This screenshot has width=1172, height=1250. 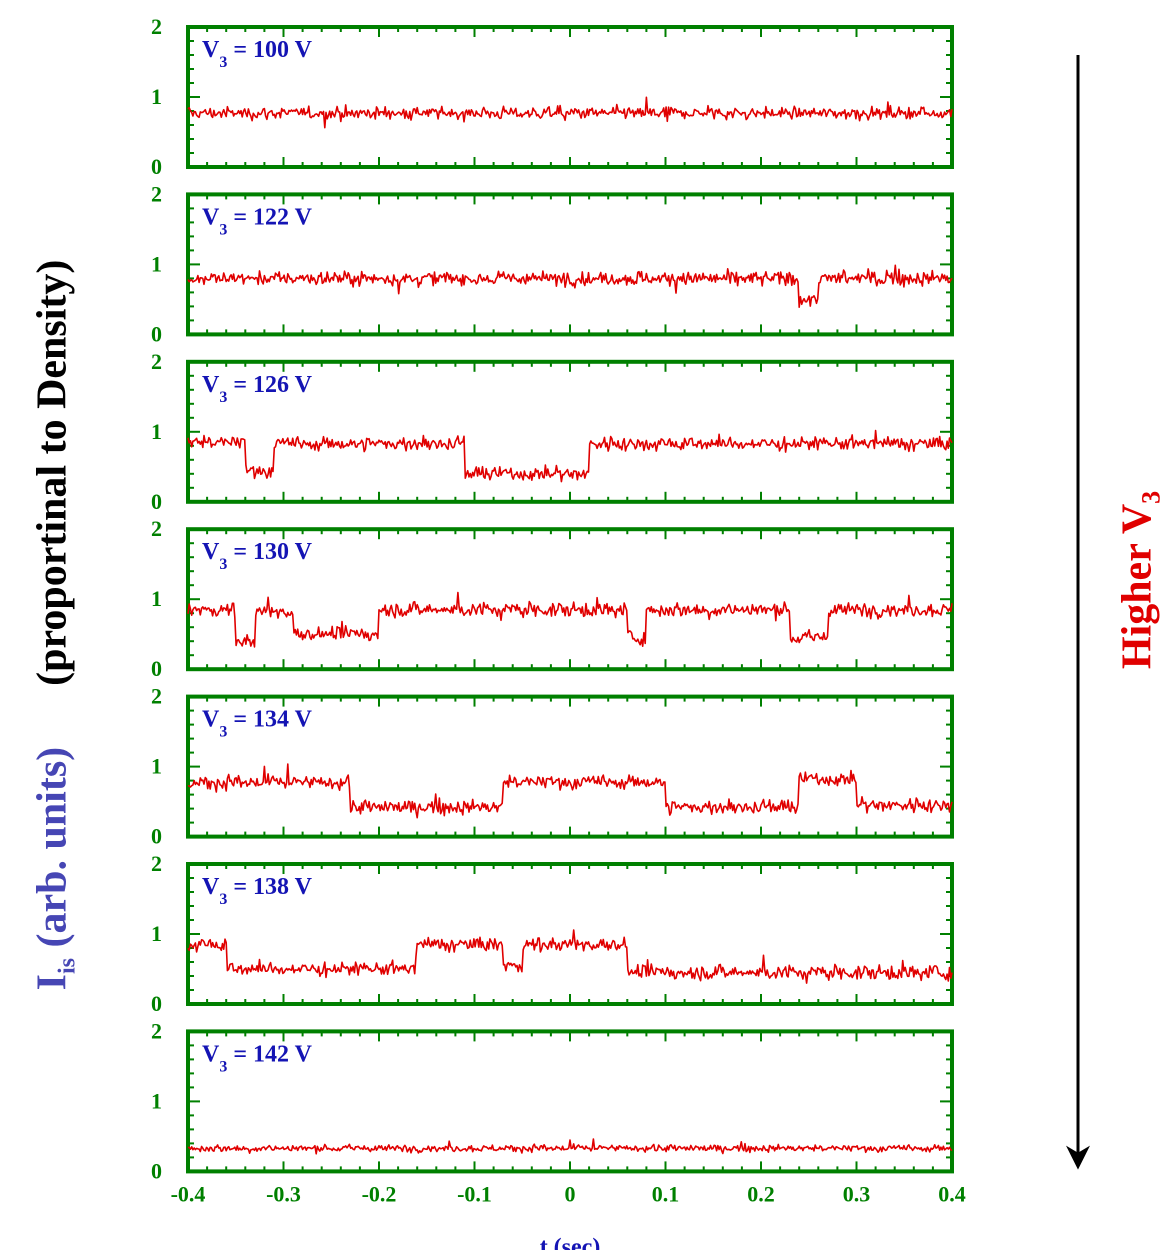 What do you see at coordinates (761, 1193) in the screenshot?
I see `x-tick-label: 0.2` at bounding box center [761, 1193].